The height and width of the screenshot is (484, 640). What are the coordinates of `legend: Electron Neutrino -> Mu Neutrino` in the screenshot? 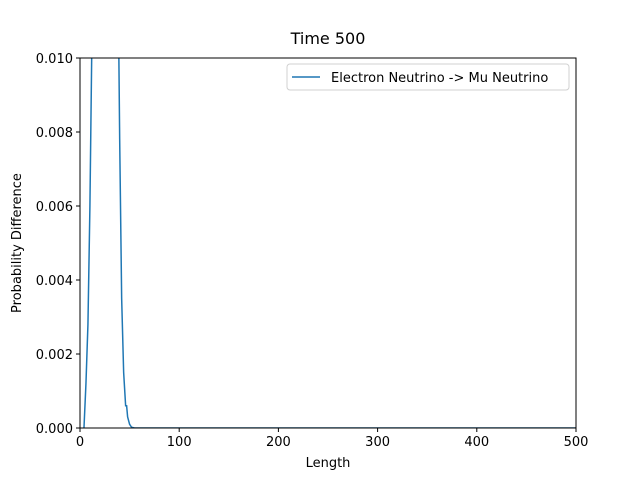 It's located at (428, 77).